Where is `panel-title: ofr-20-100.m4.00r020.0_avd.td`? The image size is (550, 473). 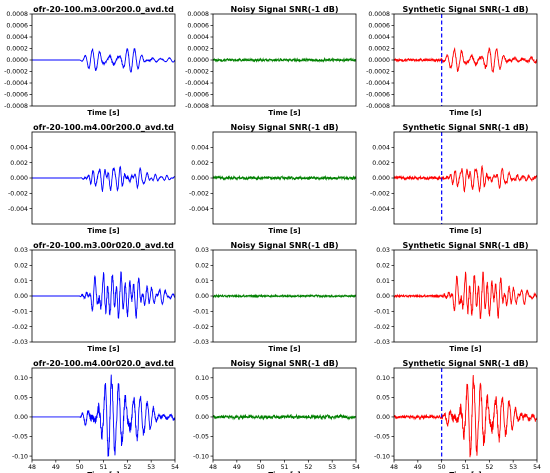
panel-title: ofr-20-100.m4.00r020.0_avd.td is located at coordinates (103, 363).